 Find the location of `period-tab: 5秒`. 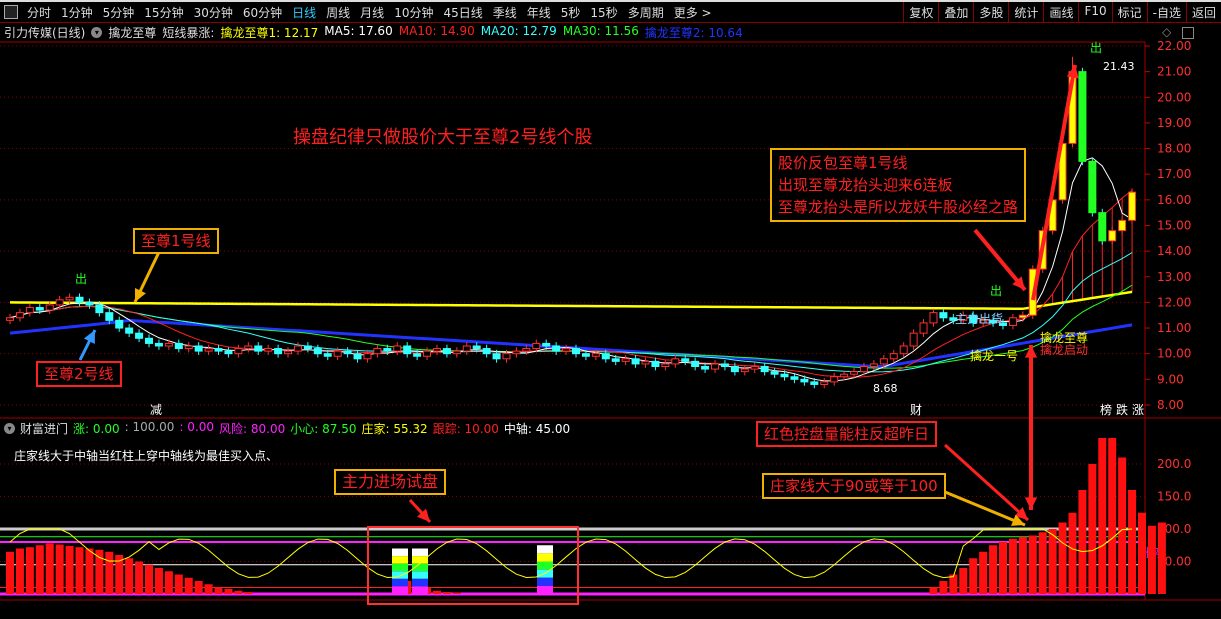

period-tab: 5秒 is located at coordinates (570, 12).